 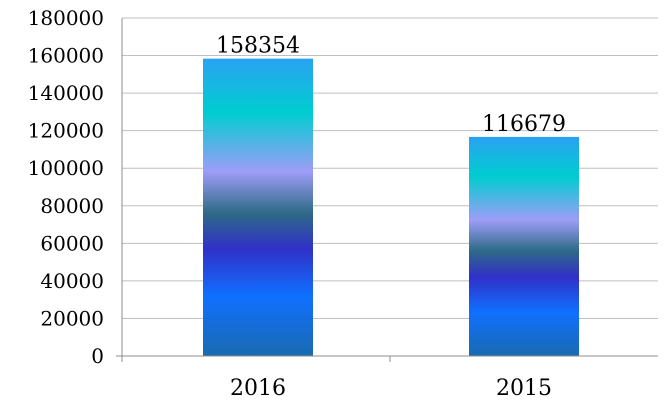 What do you see at coordinates (66, 131) in the screenshot?
I see `y-tick-label: 120000` at bounding box center [66, 131].